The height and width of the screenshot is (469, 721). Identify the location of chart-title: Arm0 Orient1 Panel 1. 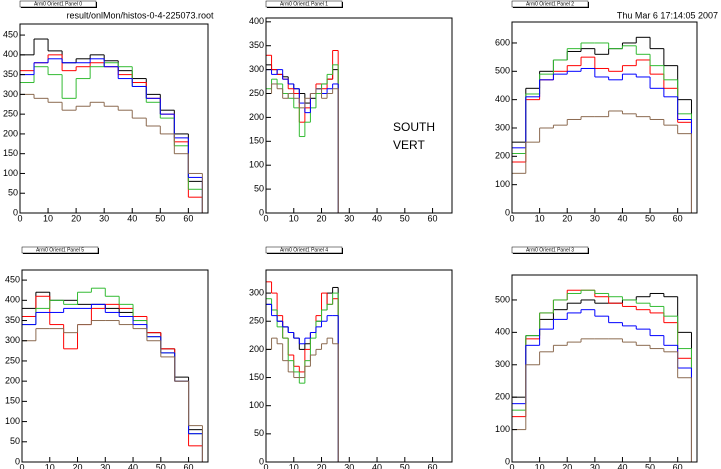
(304, 5).